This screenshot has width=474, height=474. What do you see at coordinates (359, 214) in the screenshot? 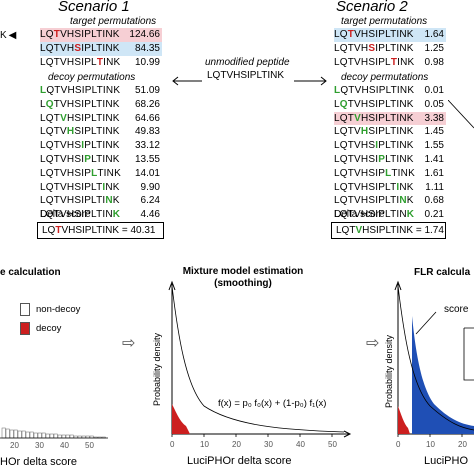
I see `scenario-2-delta-label: Delta score` at bounding box center [359, 214].